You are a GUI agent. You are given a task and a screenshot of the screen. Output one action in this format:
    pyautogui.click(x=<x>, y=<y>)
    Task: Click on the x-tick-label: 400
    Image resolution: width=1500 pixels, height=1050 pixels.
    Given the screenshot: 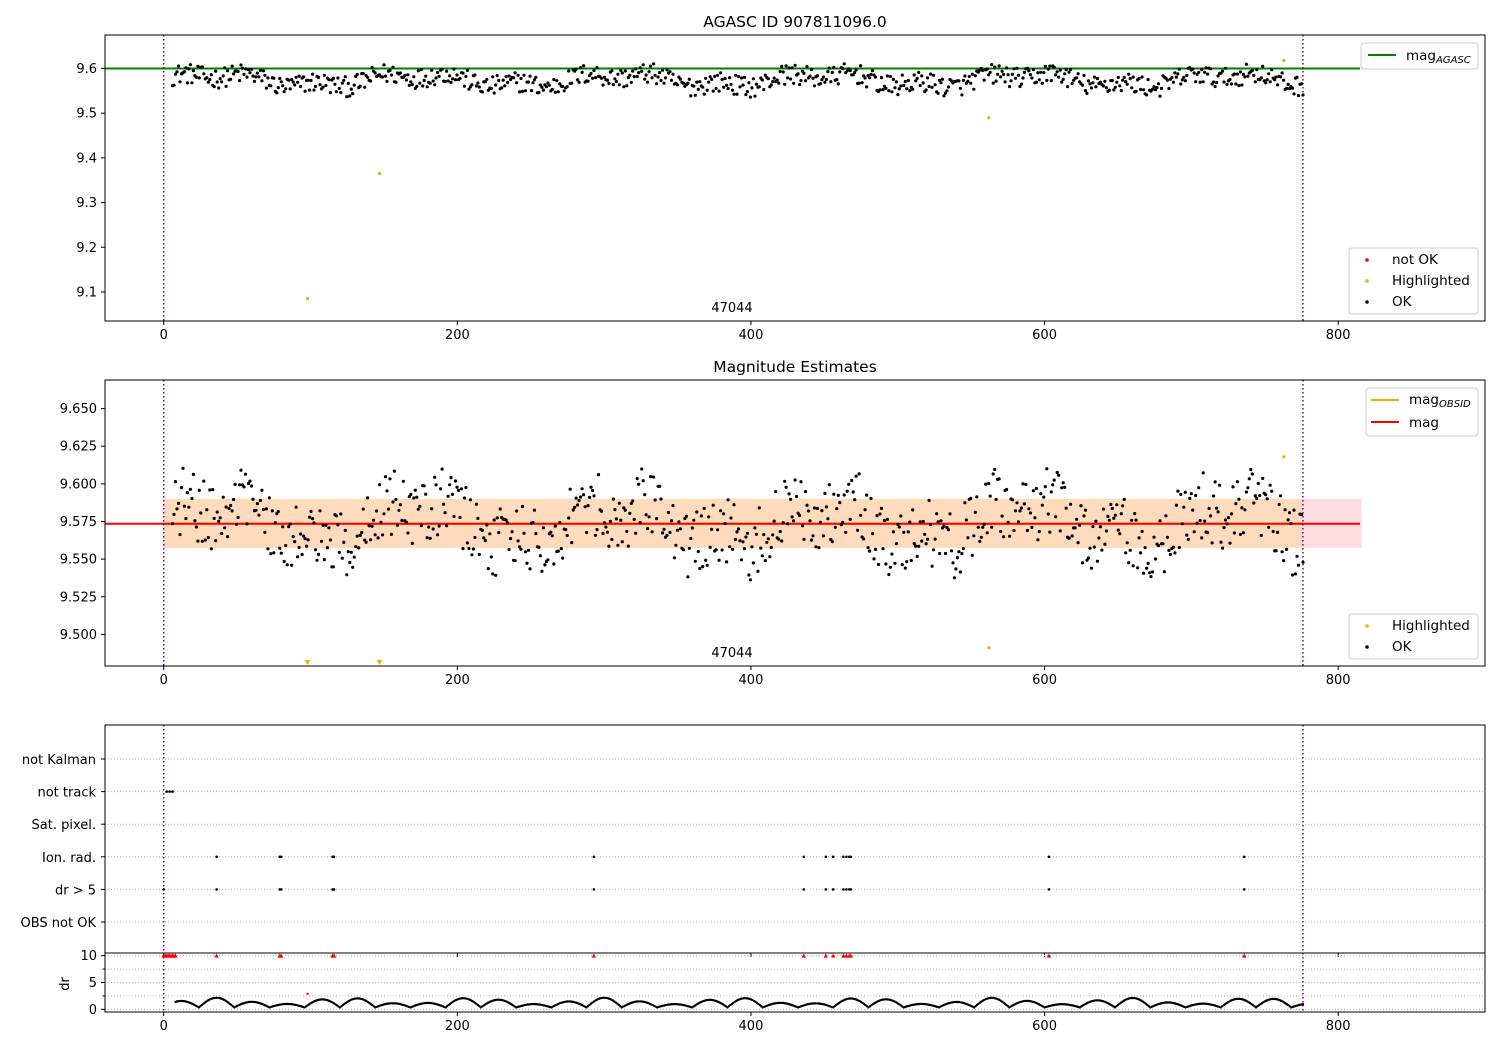 What is the action you would take?
    pyautogui.click(x=751, y=335)
    